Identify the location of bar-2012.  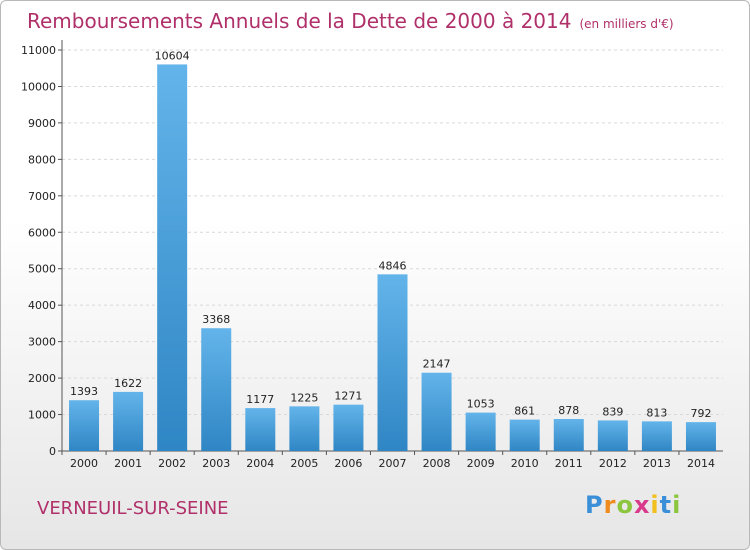
(612, 435).